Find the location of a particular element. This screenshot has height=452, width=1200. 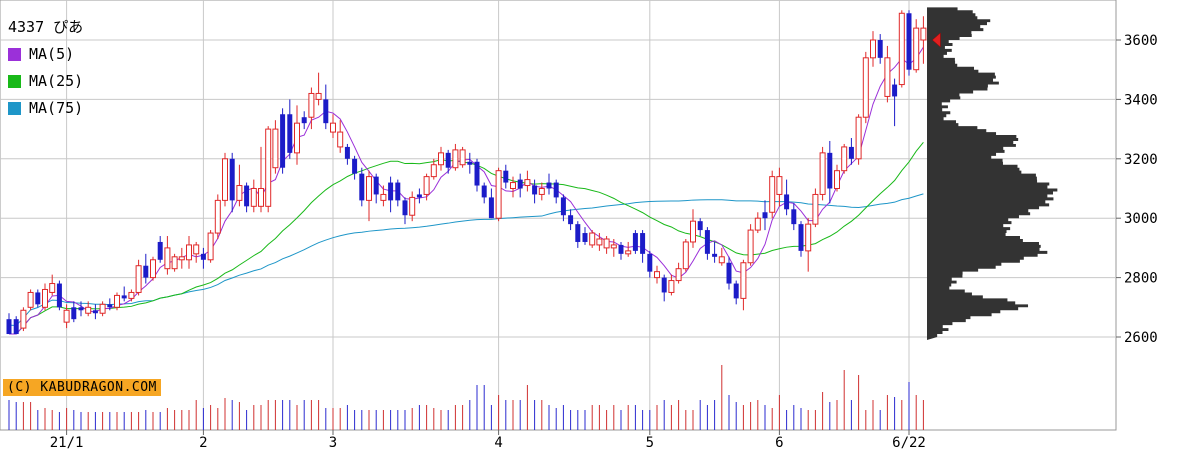

y-tick-label: 3400 is located at coordinates (1141, 100).